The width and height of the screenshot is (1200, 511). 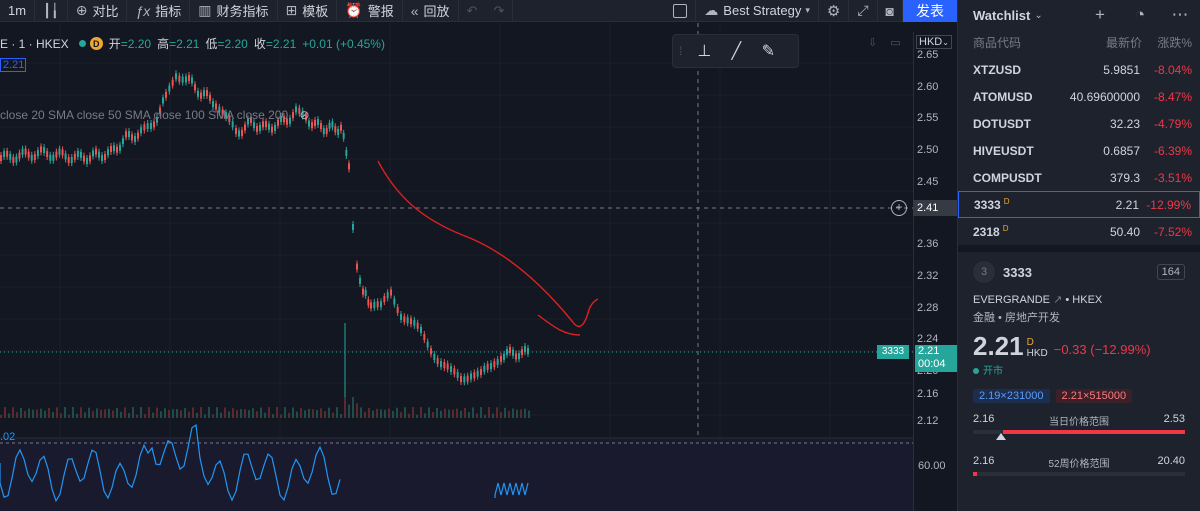 I want to click on watchlist-row: COMPUSDT 379.3 -3.51%, so click(x=1079, y=177).